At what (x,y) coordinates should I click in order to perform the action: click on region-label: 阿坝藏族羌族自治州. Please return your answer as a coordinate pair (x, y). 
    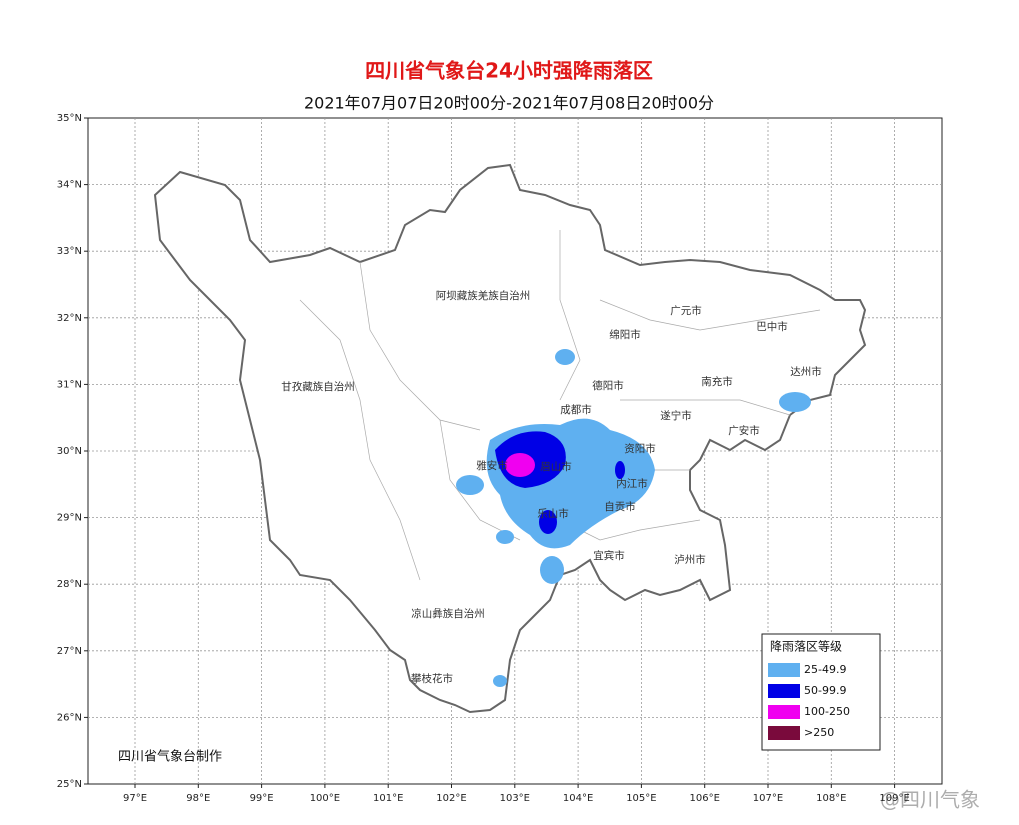
    Looking at the image, I should click on (483, 295).